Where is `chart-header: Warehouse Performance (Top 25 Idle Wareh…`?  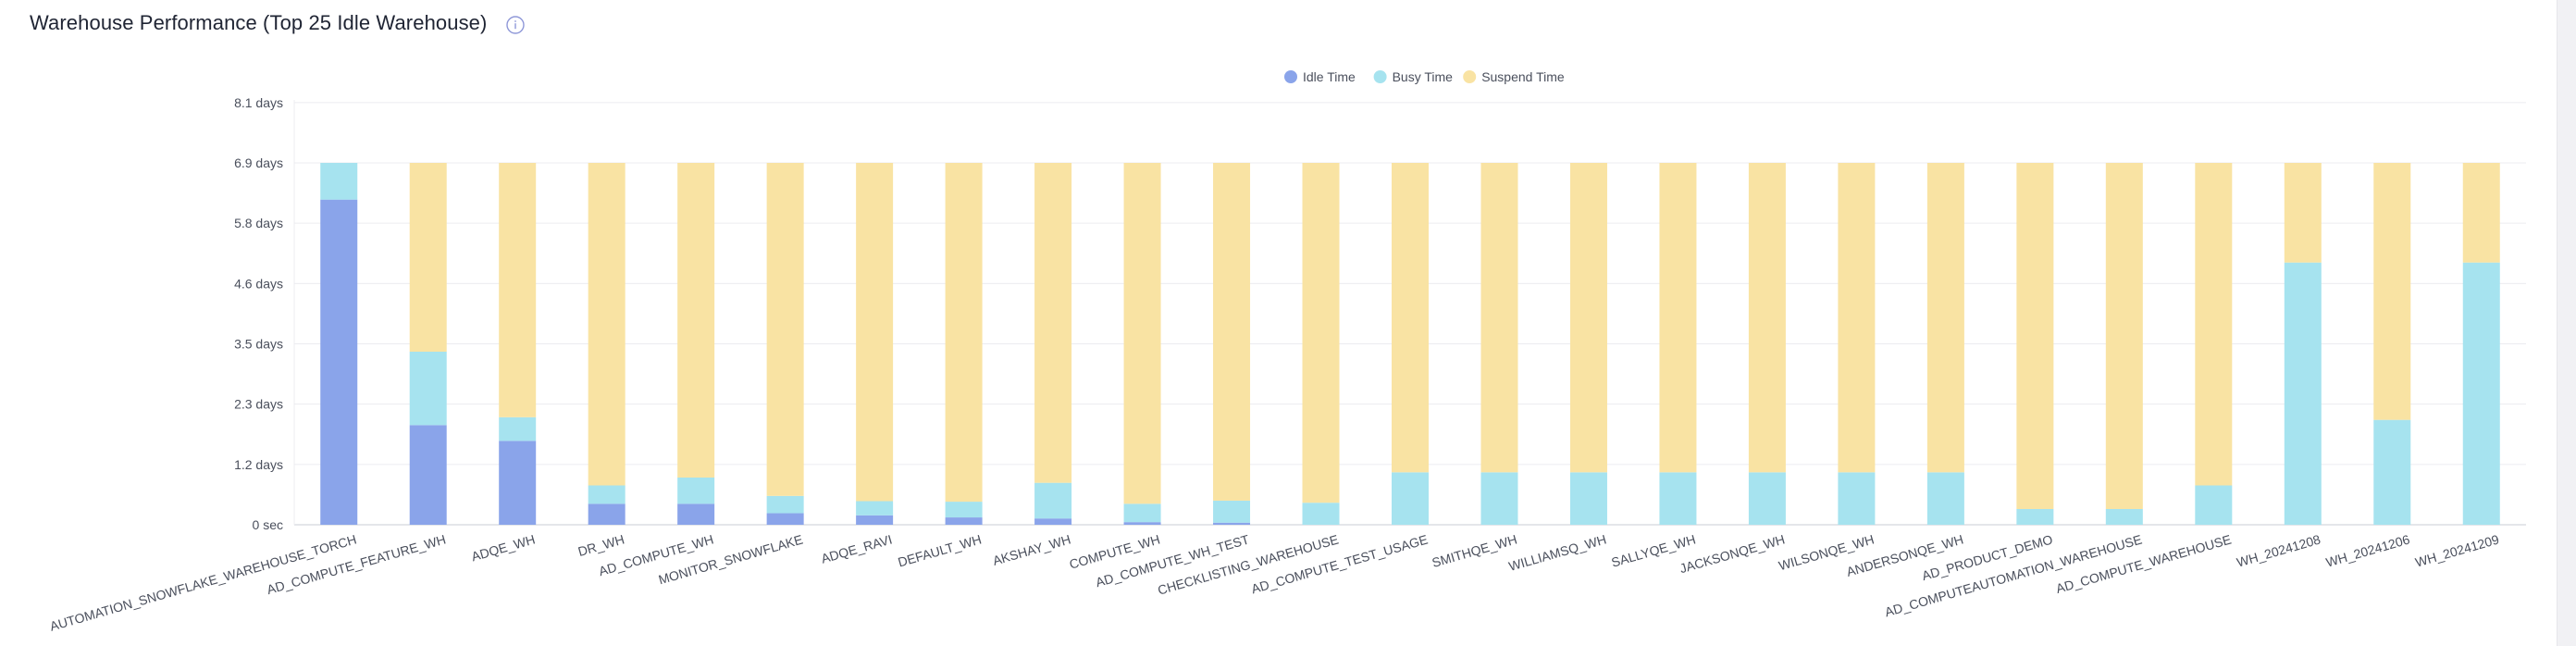 chart-header: Warehouse Performance (Top 25 Idle Wareh… is located at coordinates (278, 23).